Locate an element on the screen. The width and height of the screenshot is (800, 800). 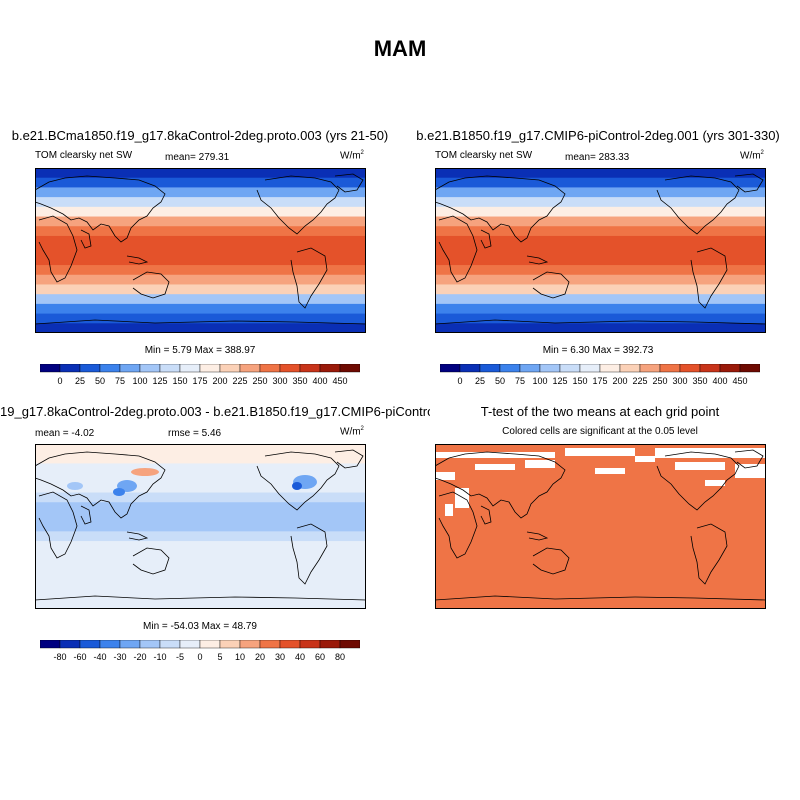
colorbar-tick-label: 450 is located at coordinates (739, 381).